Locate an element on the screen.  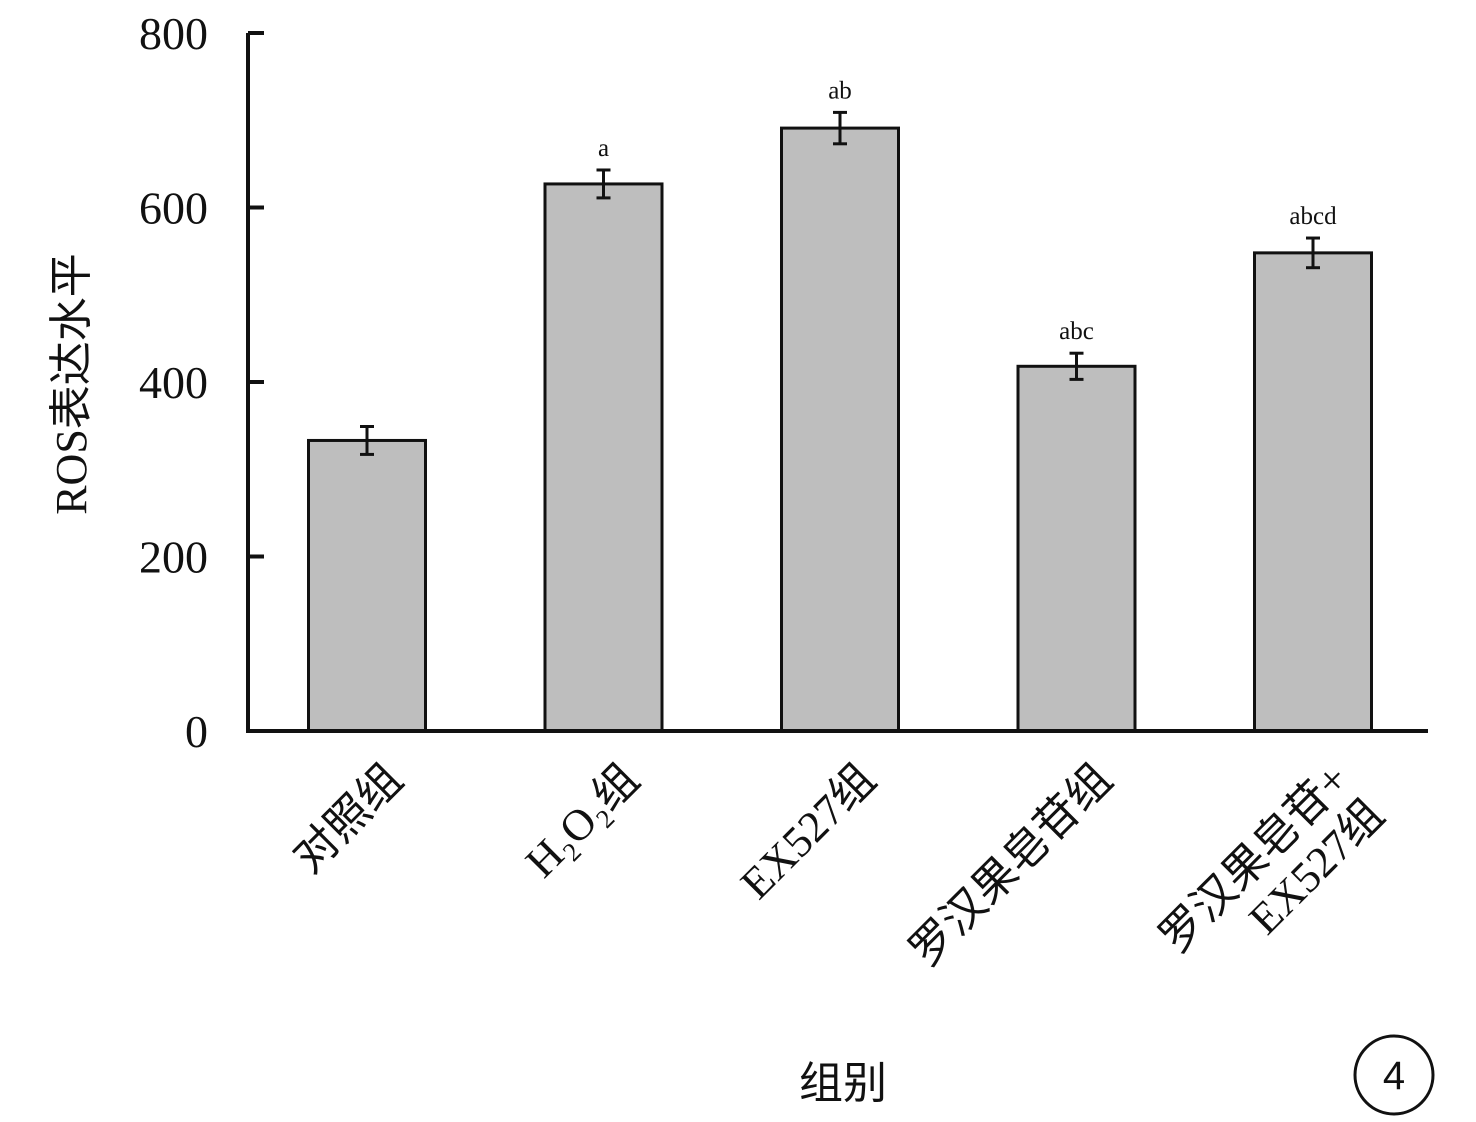
significance-label-3: ab is located at coordinates (840, 90).